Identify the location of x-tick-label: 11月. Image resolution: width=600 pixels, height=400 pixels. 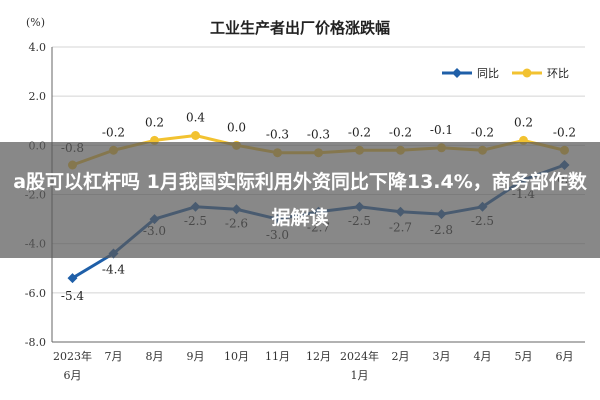
(277, 356).